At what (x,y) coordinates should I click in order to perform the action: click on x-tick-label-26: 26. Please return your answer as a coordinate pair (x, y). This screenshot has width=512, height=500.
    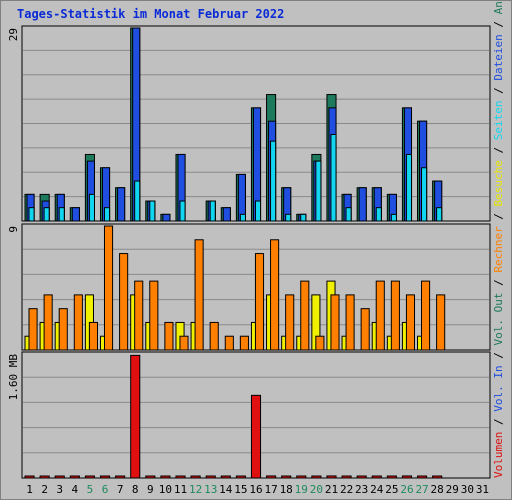
    Looking at the image, I should click on (406, 489).